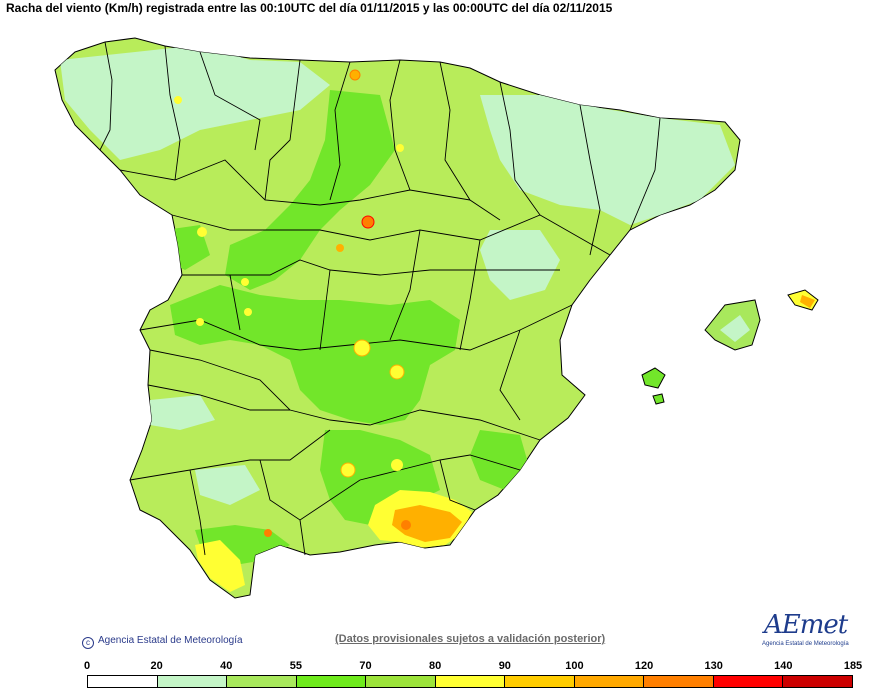  What do you see at coordinates (500, 460) in the screenshot?
I see `zone-green-murcia` at bounding box center [500, 460].